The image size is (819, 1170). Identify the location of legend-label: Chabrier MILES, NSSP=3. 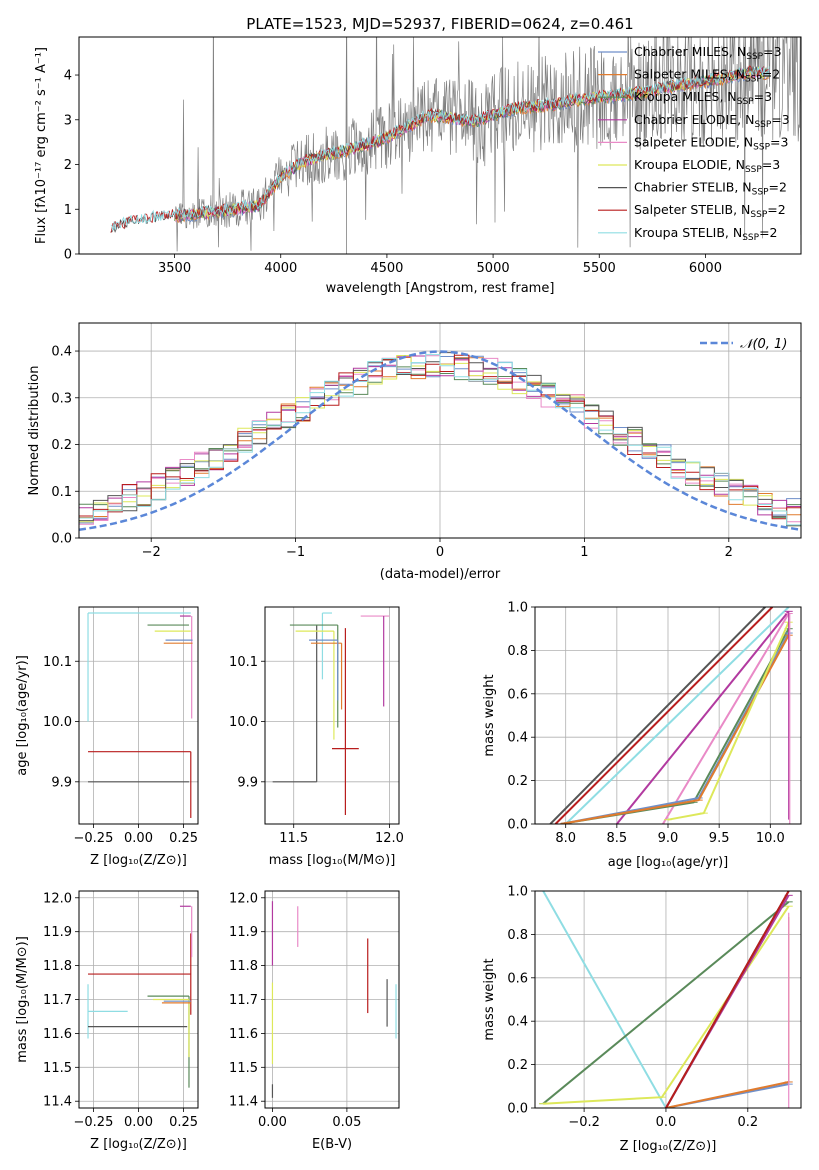
(708, 53).